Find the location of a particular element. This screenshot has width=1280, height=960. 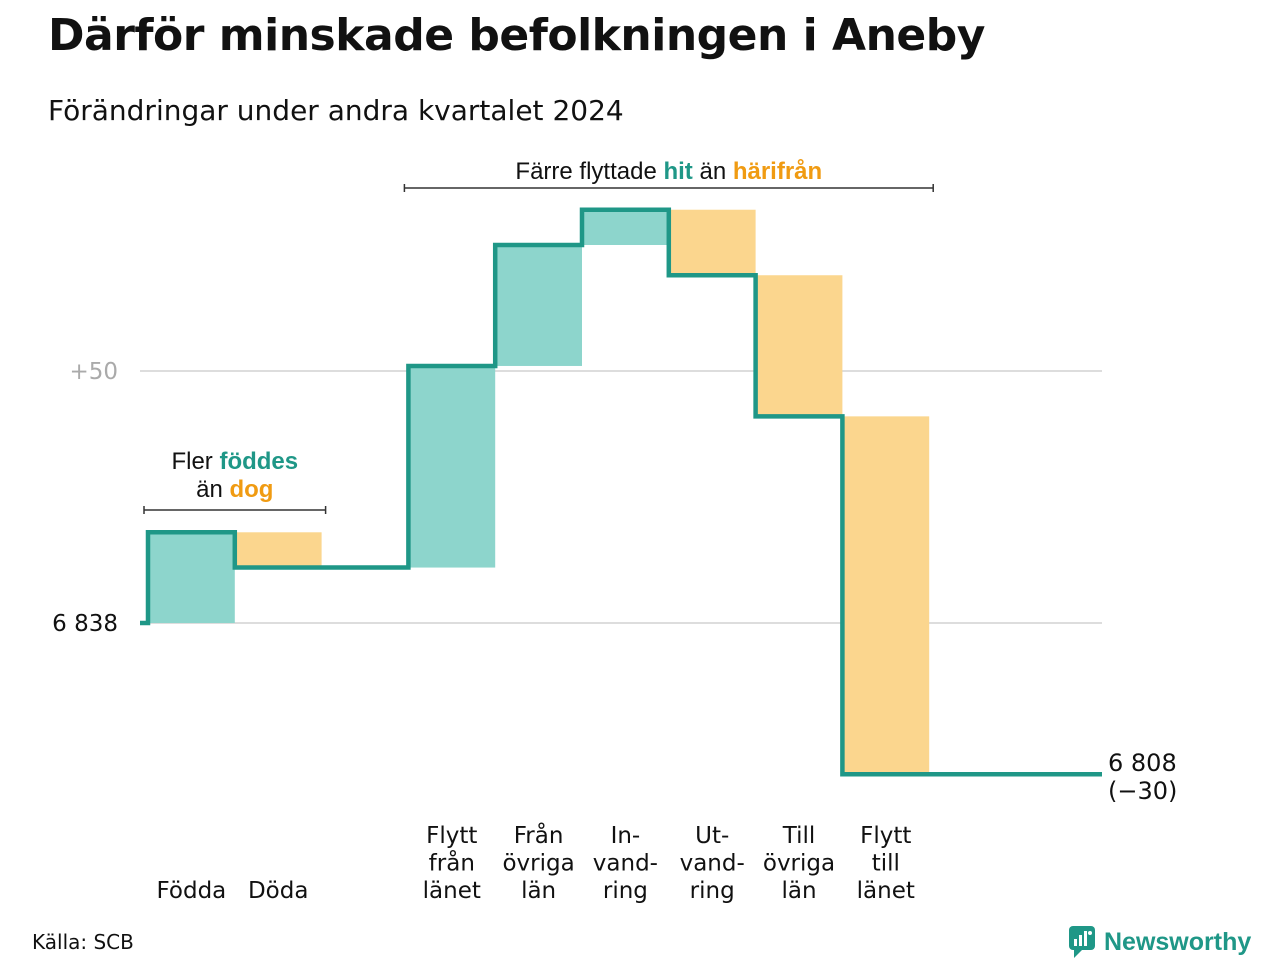

end-change-label: (−30) is located at coordinates (1142, 791).